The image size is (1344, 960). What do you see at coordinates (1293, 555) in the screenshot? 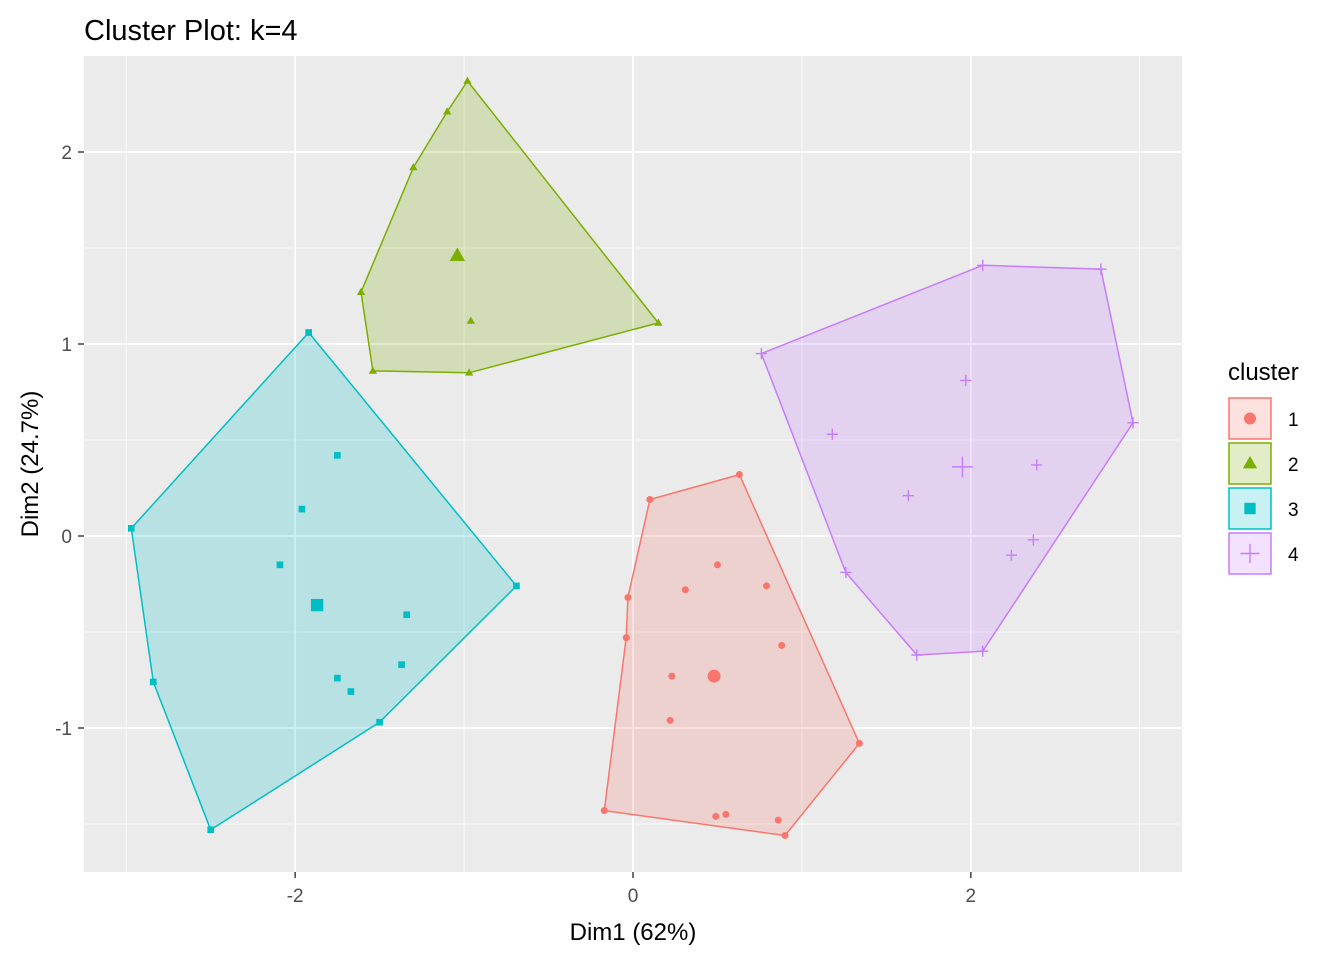
I see `legend-label-4: 4` at bounding box center [1293, 555].